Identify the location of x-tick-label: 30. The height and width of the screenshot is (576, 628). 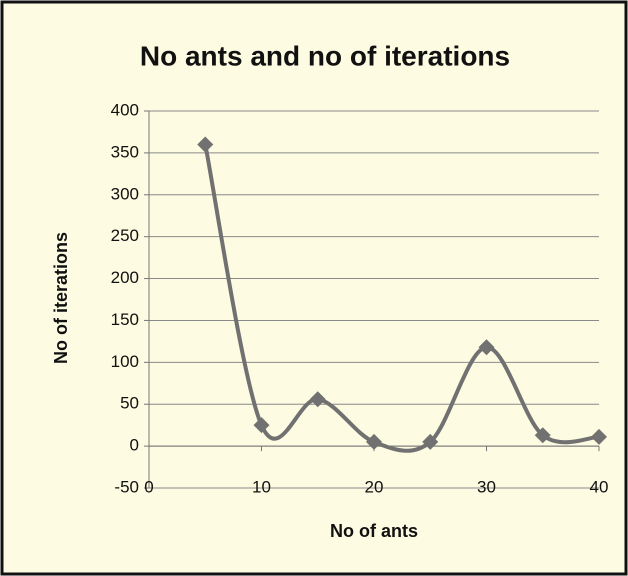
(486, 486).